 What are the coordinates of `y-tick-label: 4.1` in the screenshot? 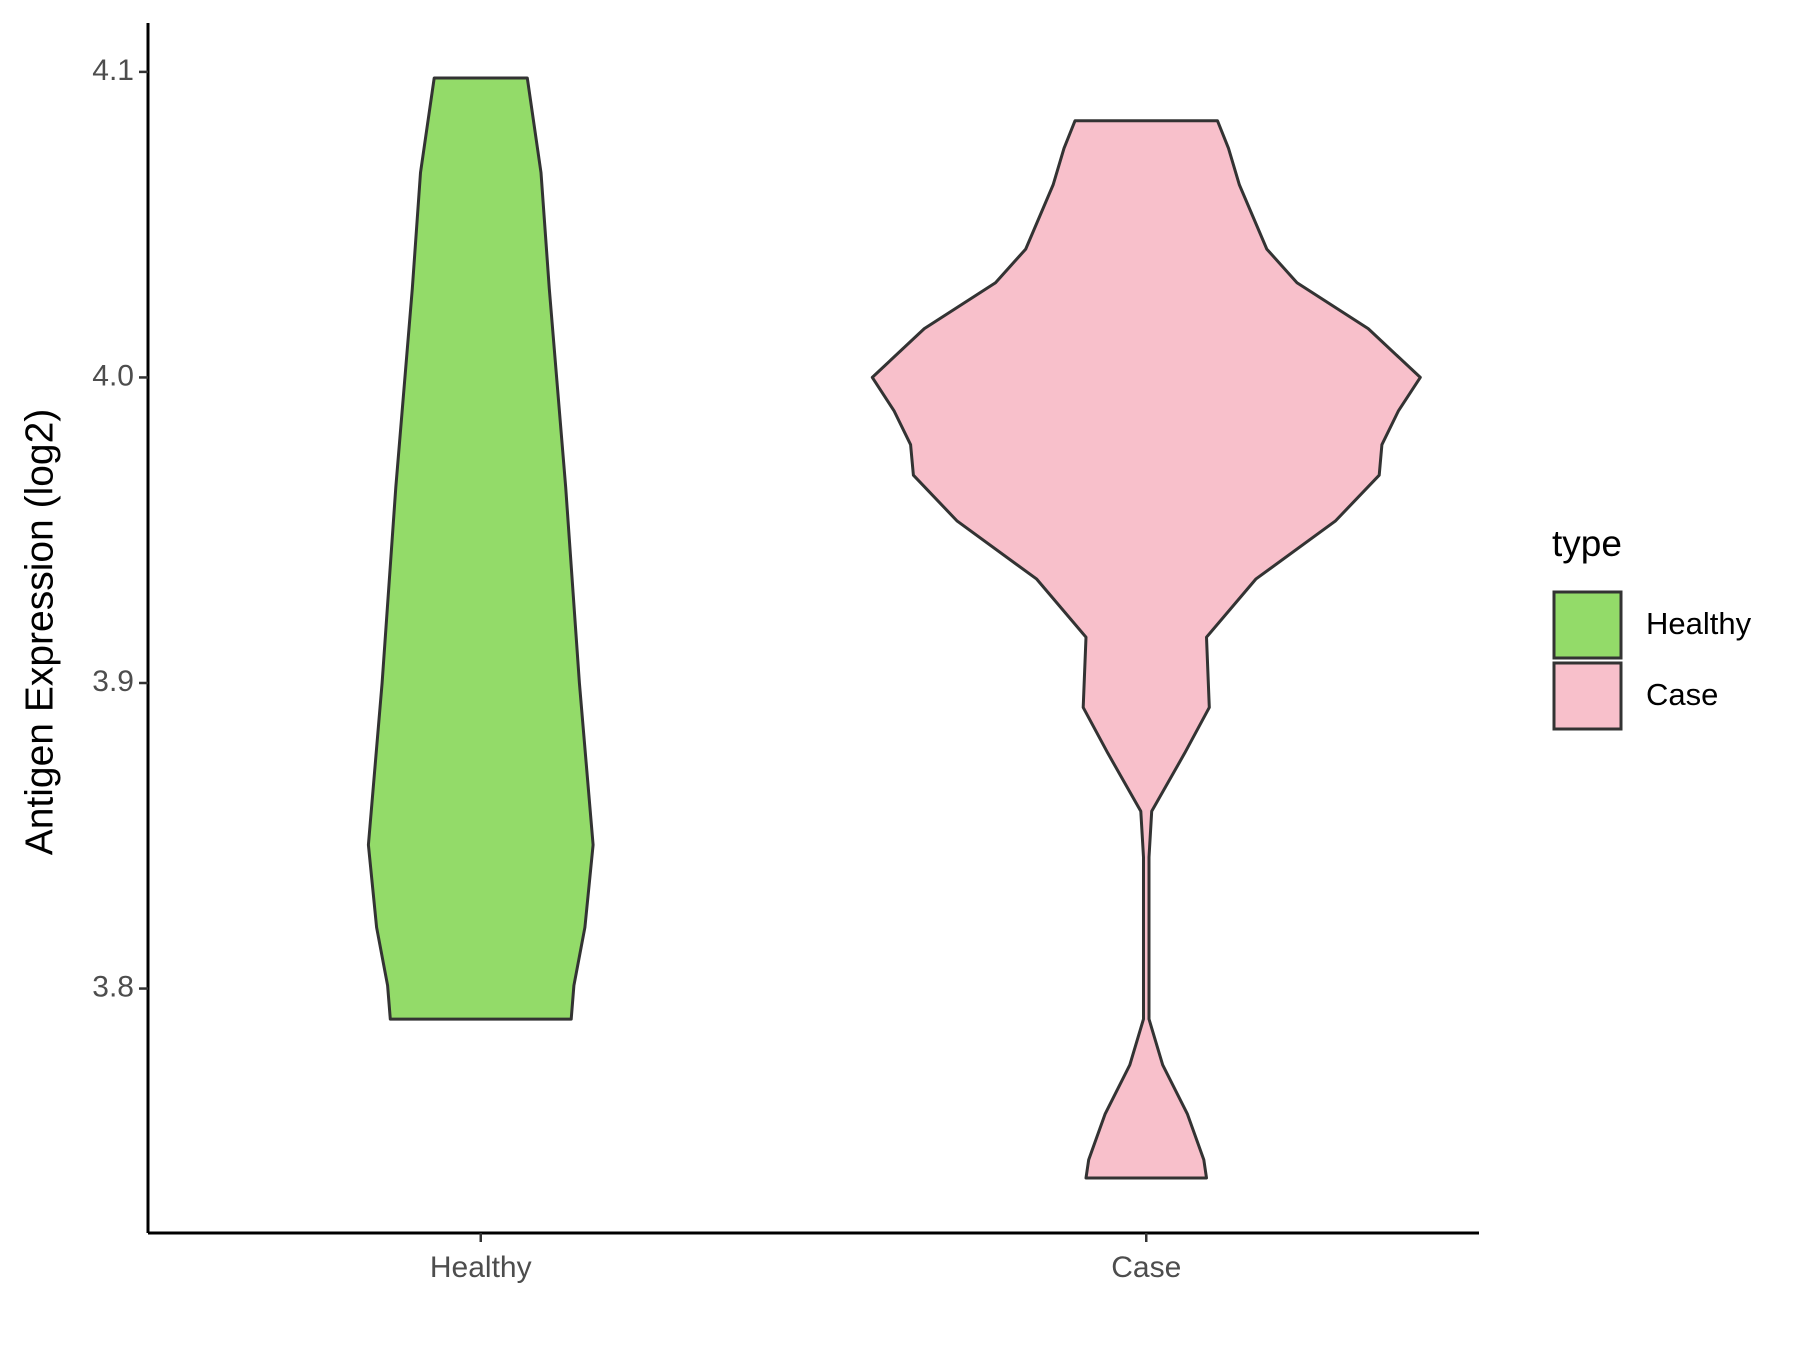 It's located at (113, 70).